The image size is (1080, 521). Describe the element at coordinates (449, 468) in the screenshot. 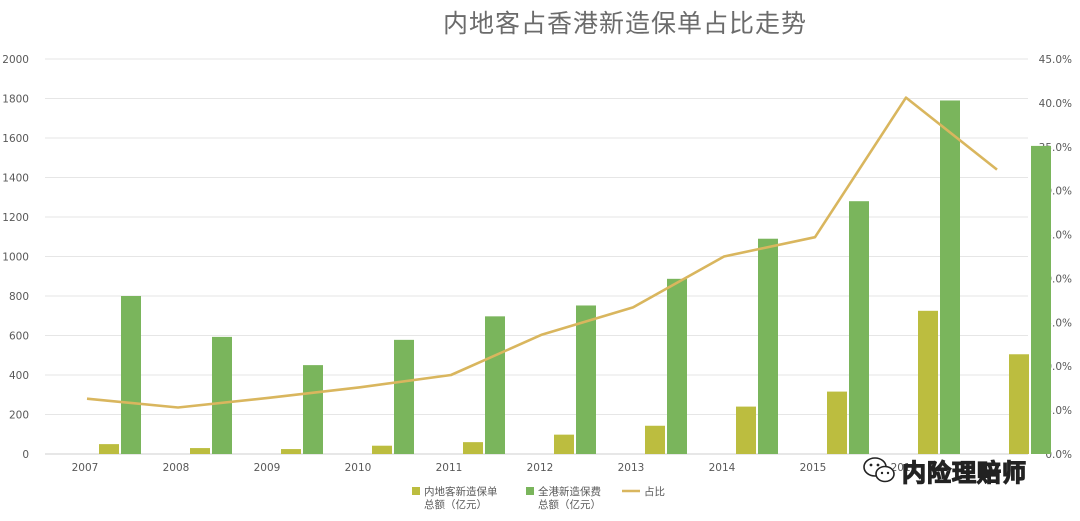

I see `x-axis-tick-label: 2011` at that location.